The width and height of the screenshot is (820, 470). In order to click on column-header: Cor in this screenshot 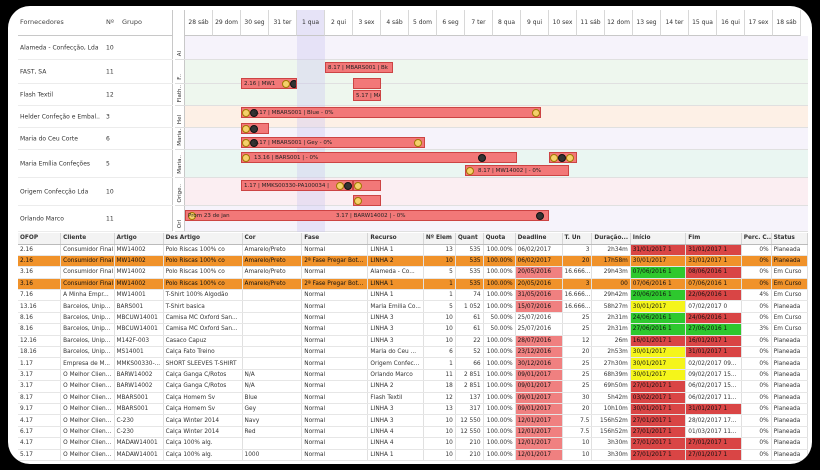, I will do `click(272, 239)`.